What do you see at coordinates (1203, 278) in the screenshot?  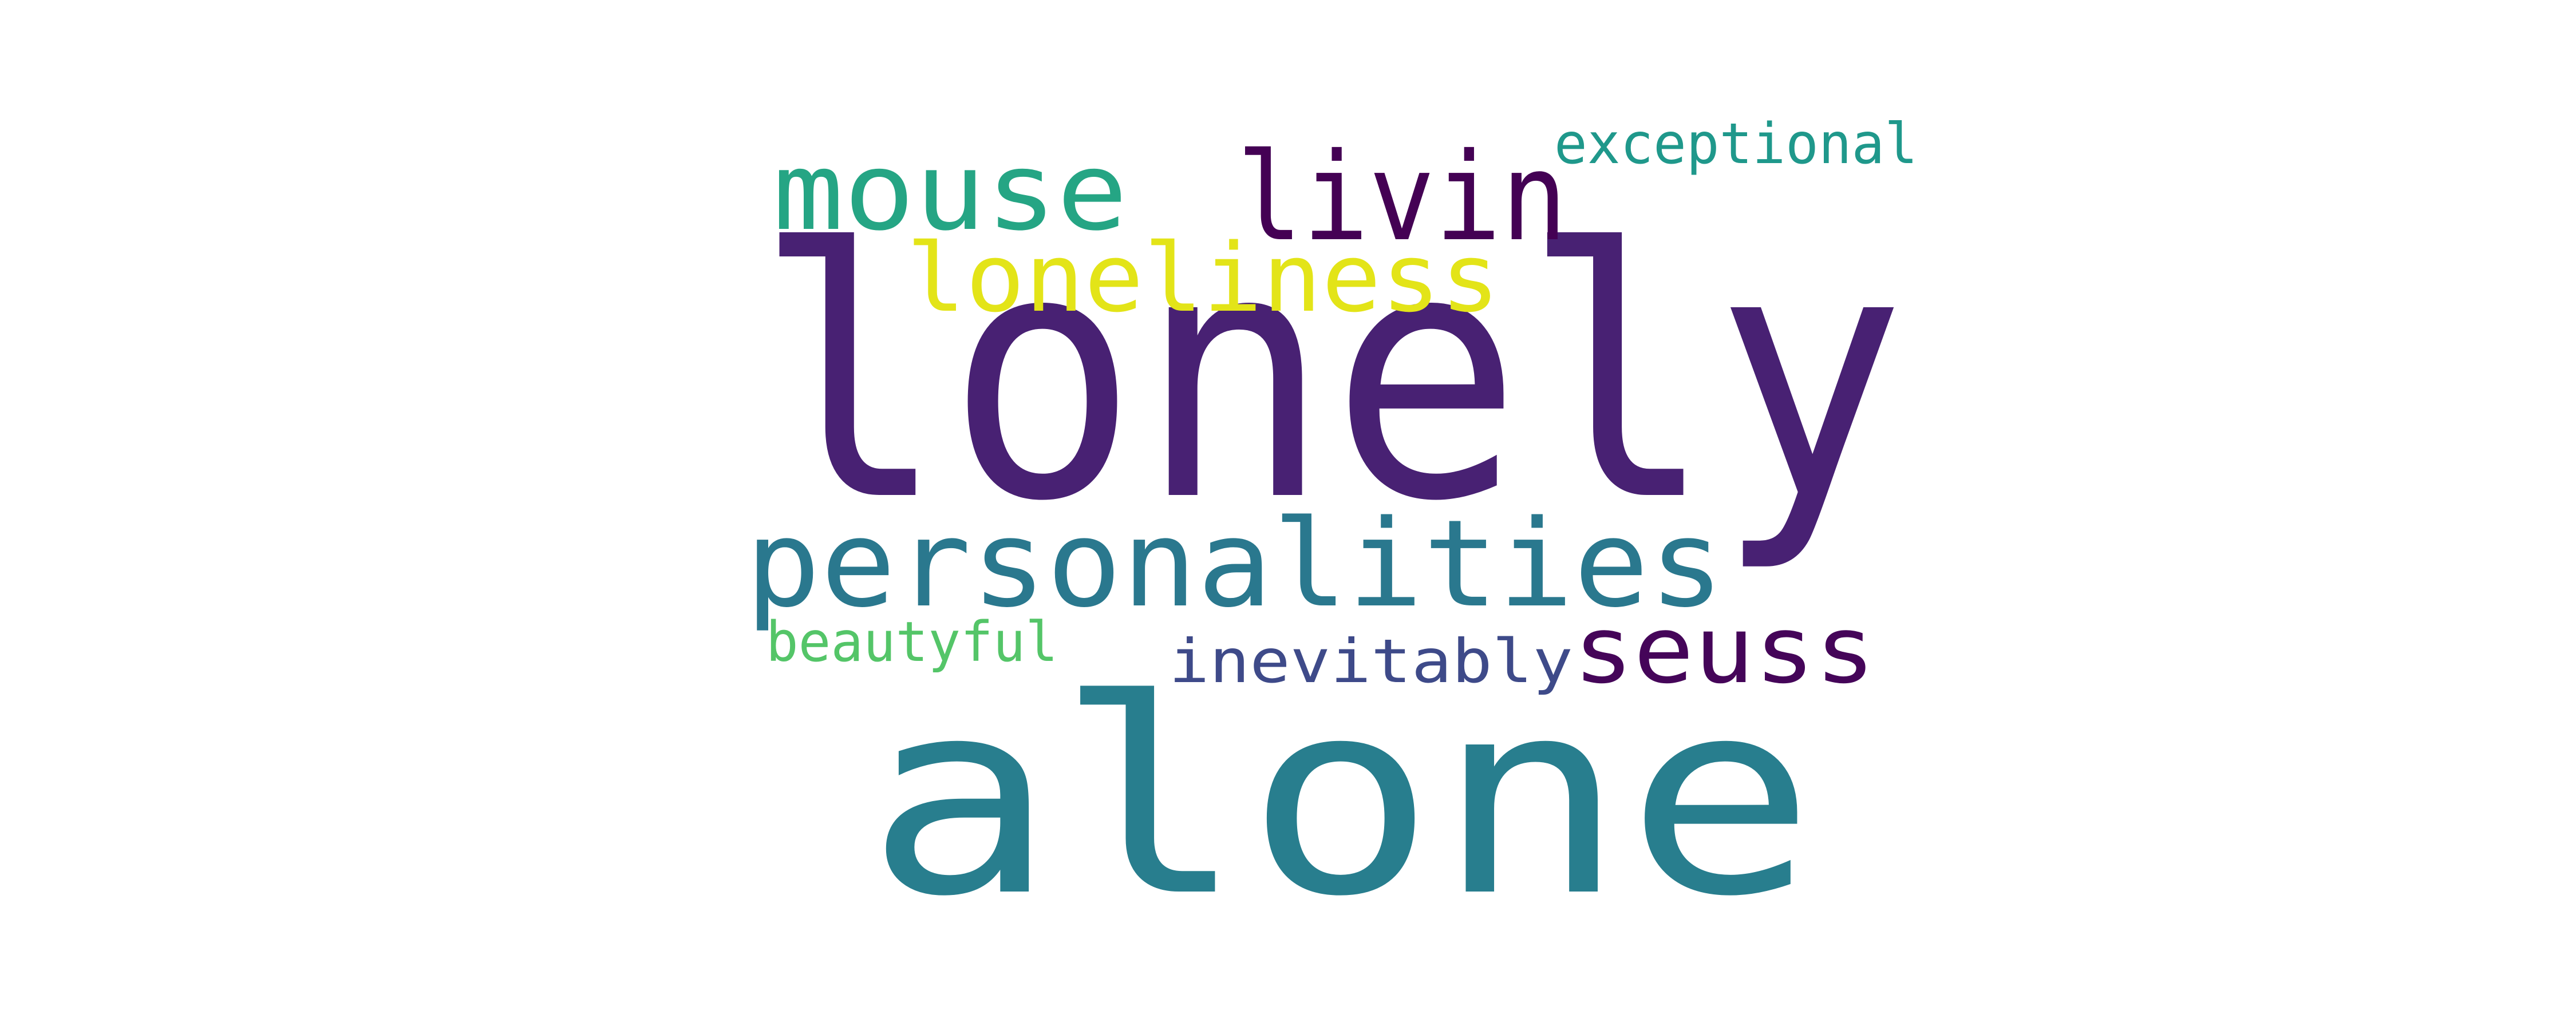 I see `word-loneliness: loneliness` at bounding box center [1203, 278].